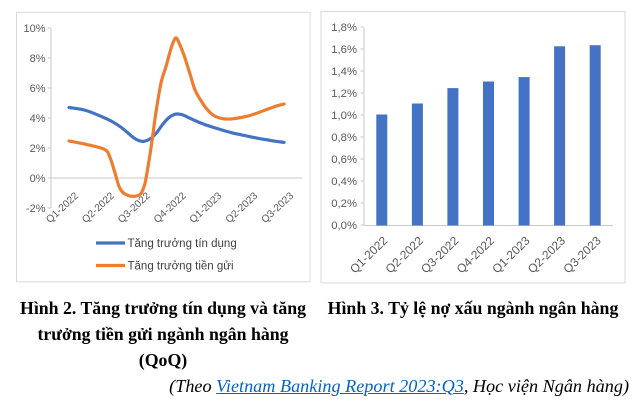 The image size is (640, 411). What do you see at coordinates (344, 160) in the screenshot?
I see `svg-text: 0,6%` at bounding box center [344, 160].